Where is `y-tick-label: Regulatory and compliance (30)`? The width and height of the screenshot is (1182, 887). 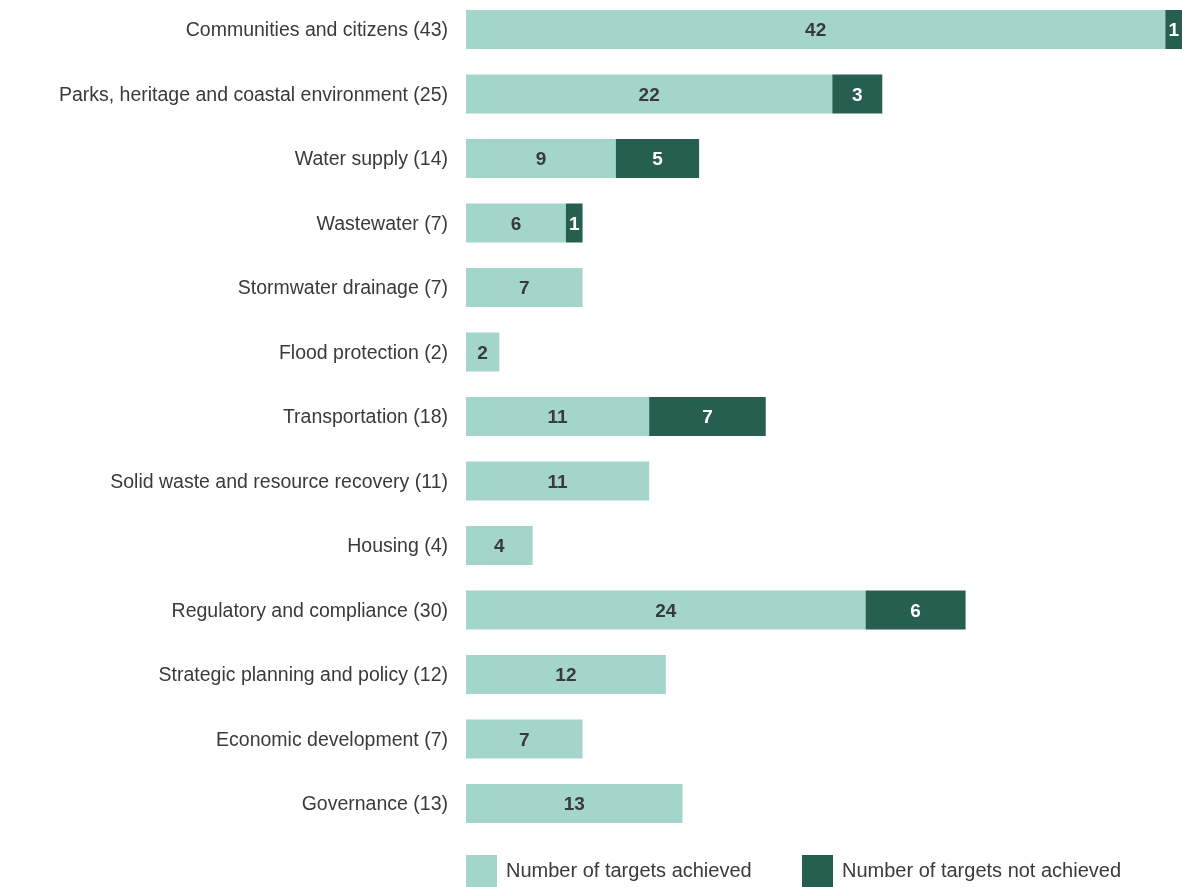 y-tick-label: Regulatory and compliance (30) is located at coordinates (309, 609).